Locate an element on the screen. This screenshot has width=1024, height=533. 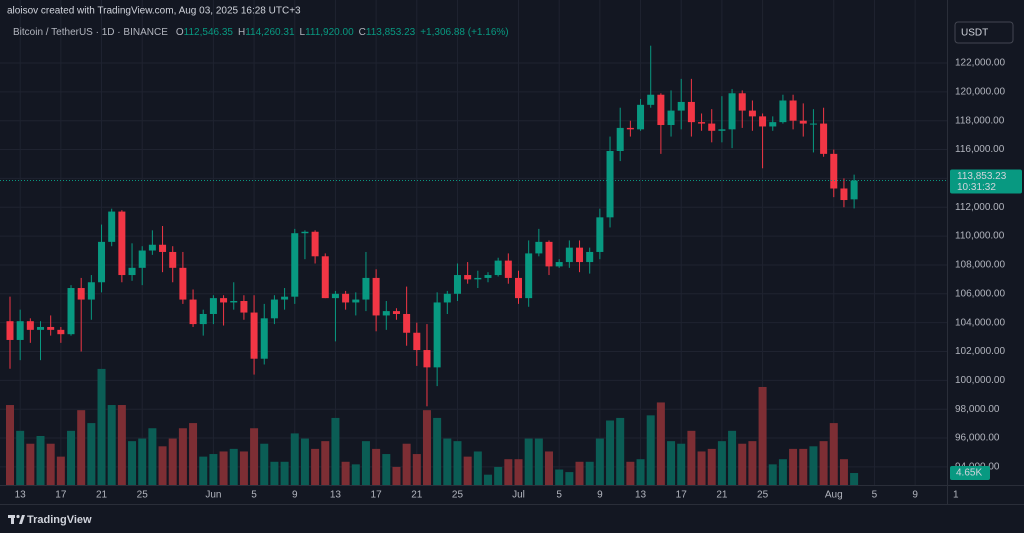
volume-last-label: 4.65K is located at coordinates (969, 473).